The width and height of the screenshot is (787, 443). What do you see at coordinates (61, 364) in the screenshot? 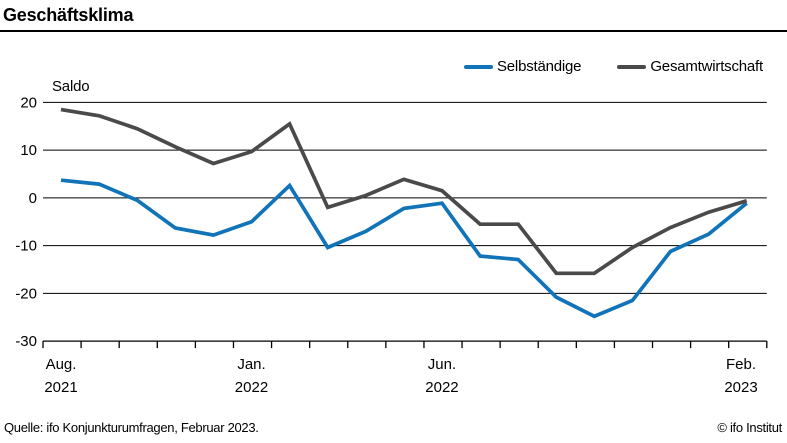
I see `svg-text: Aug.` at bounding box center [61, 364].